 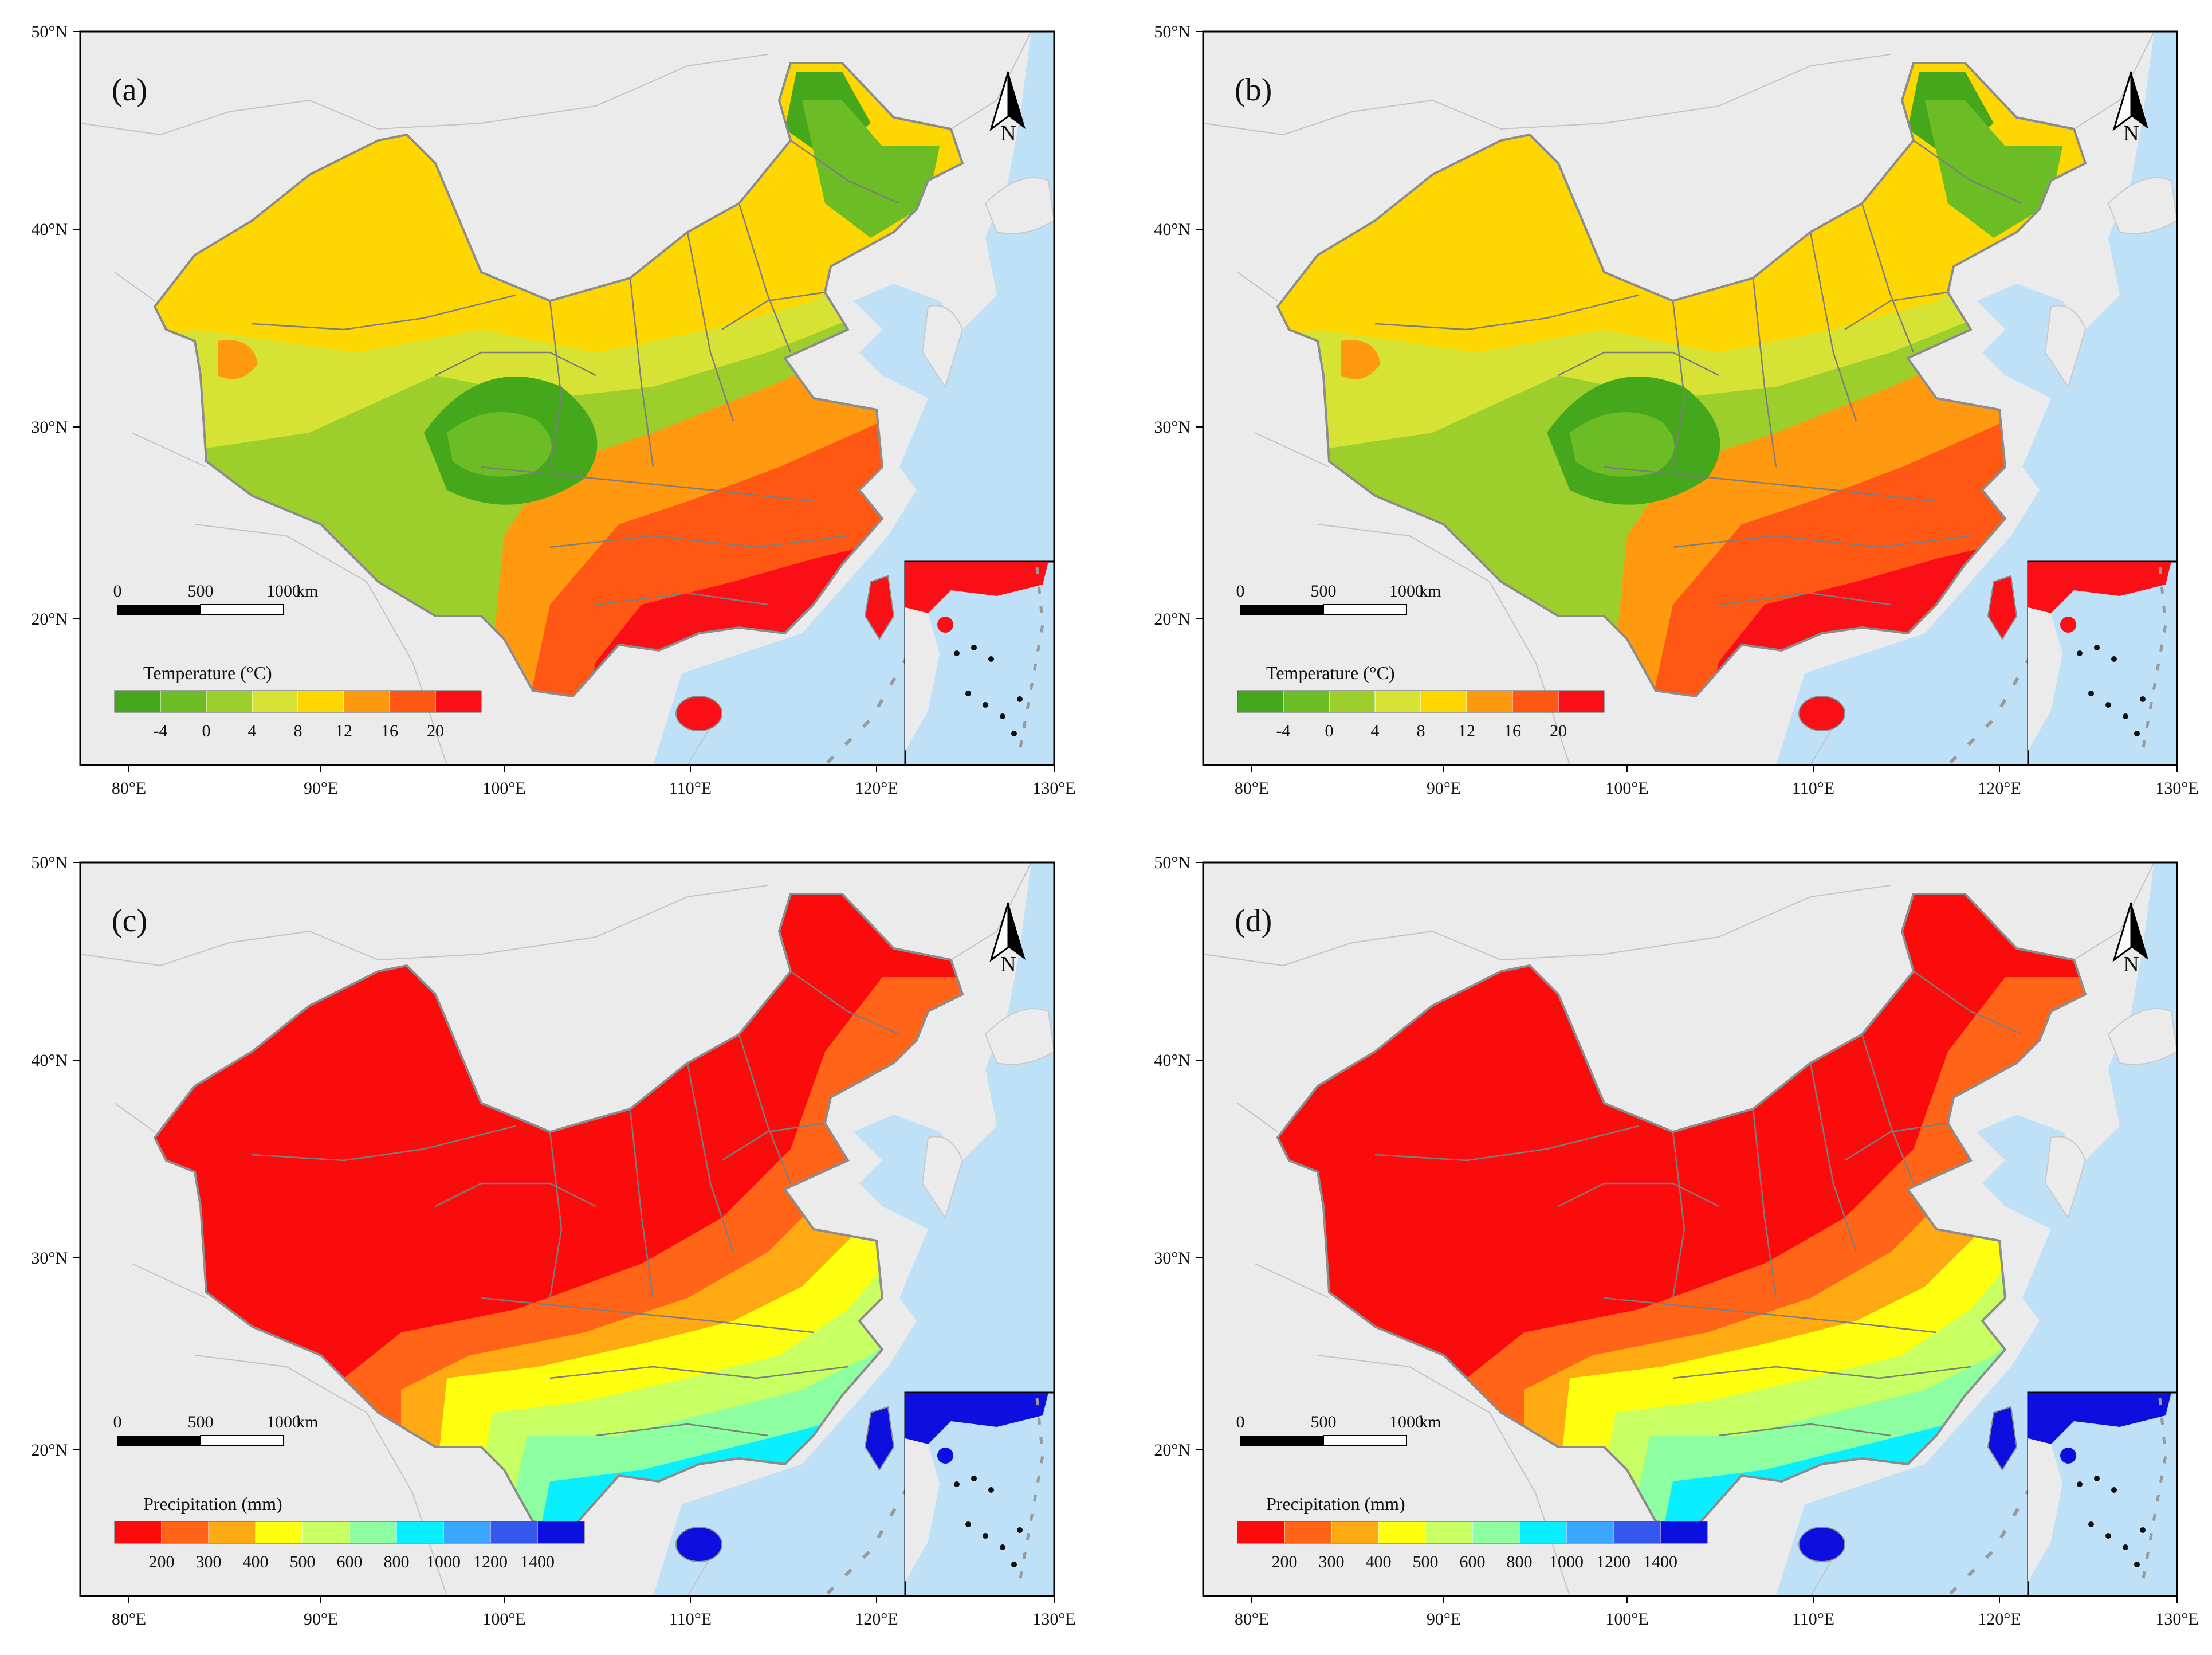 I want to click on panel-label: (c), so click(x=129, y=921).